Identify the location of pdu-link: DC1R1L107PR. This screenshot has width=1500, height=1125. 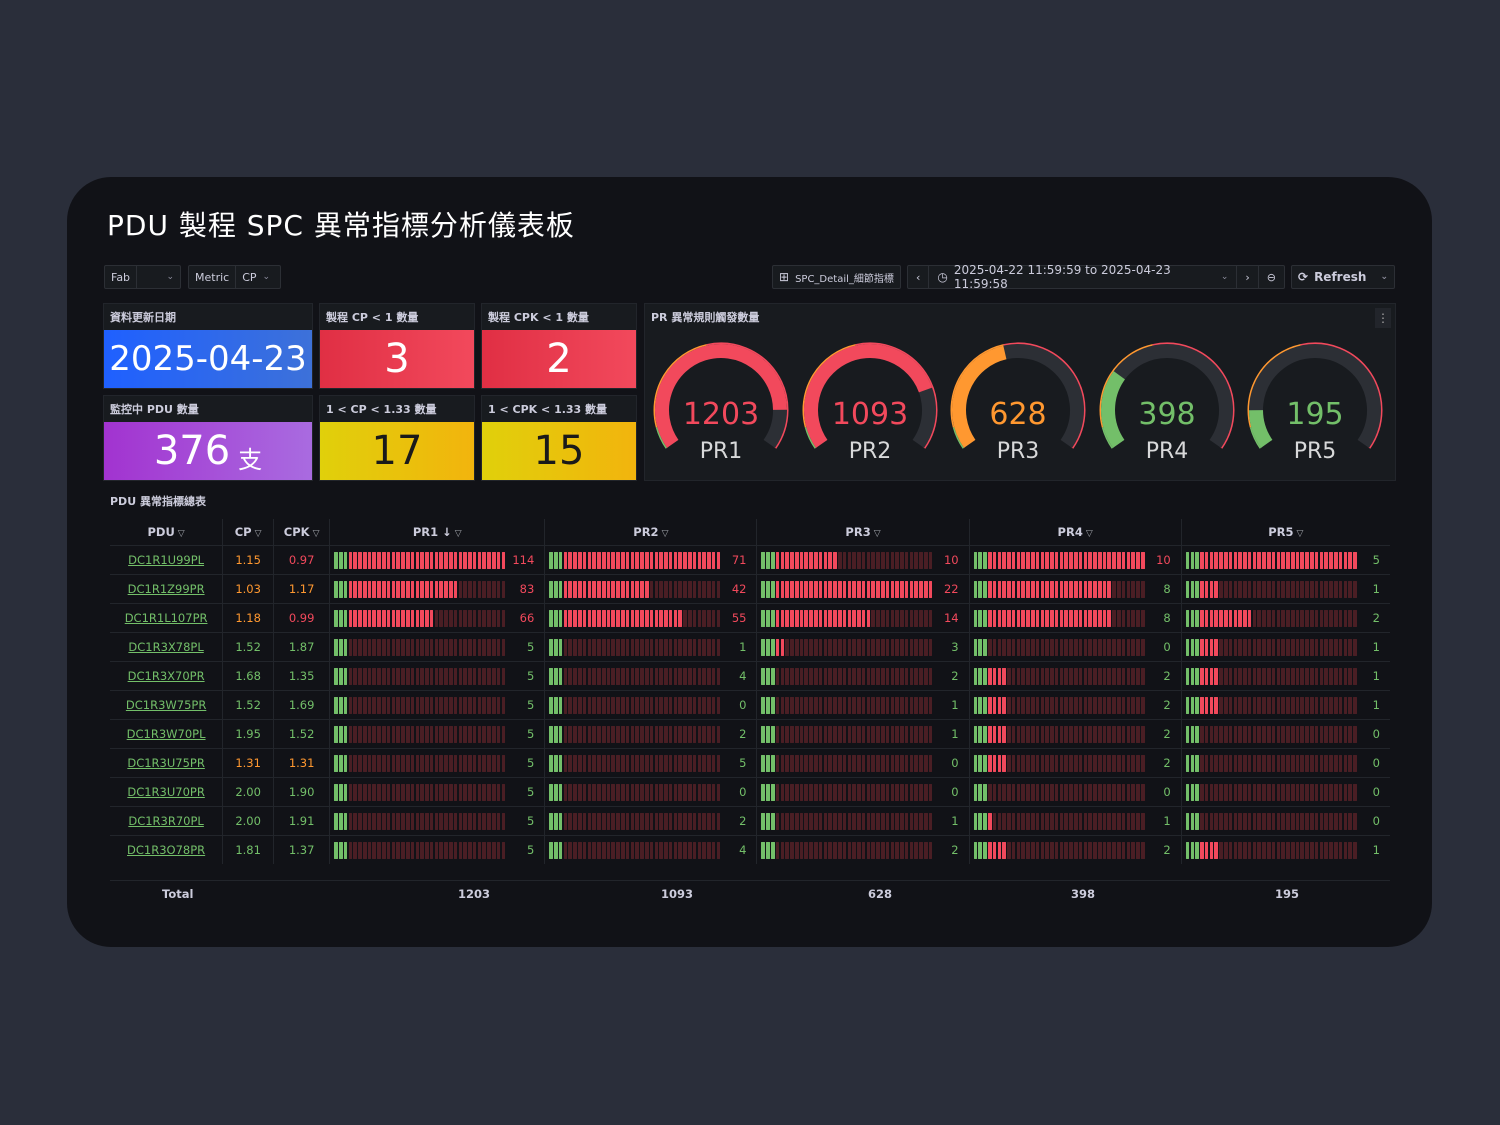
(166, 618).